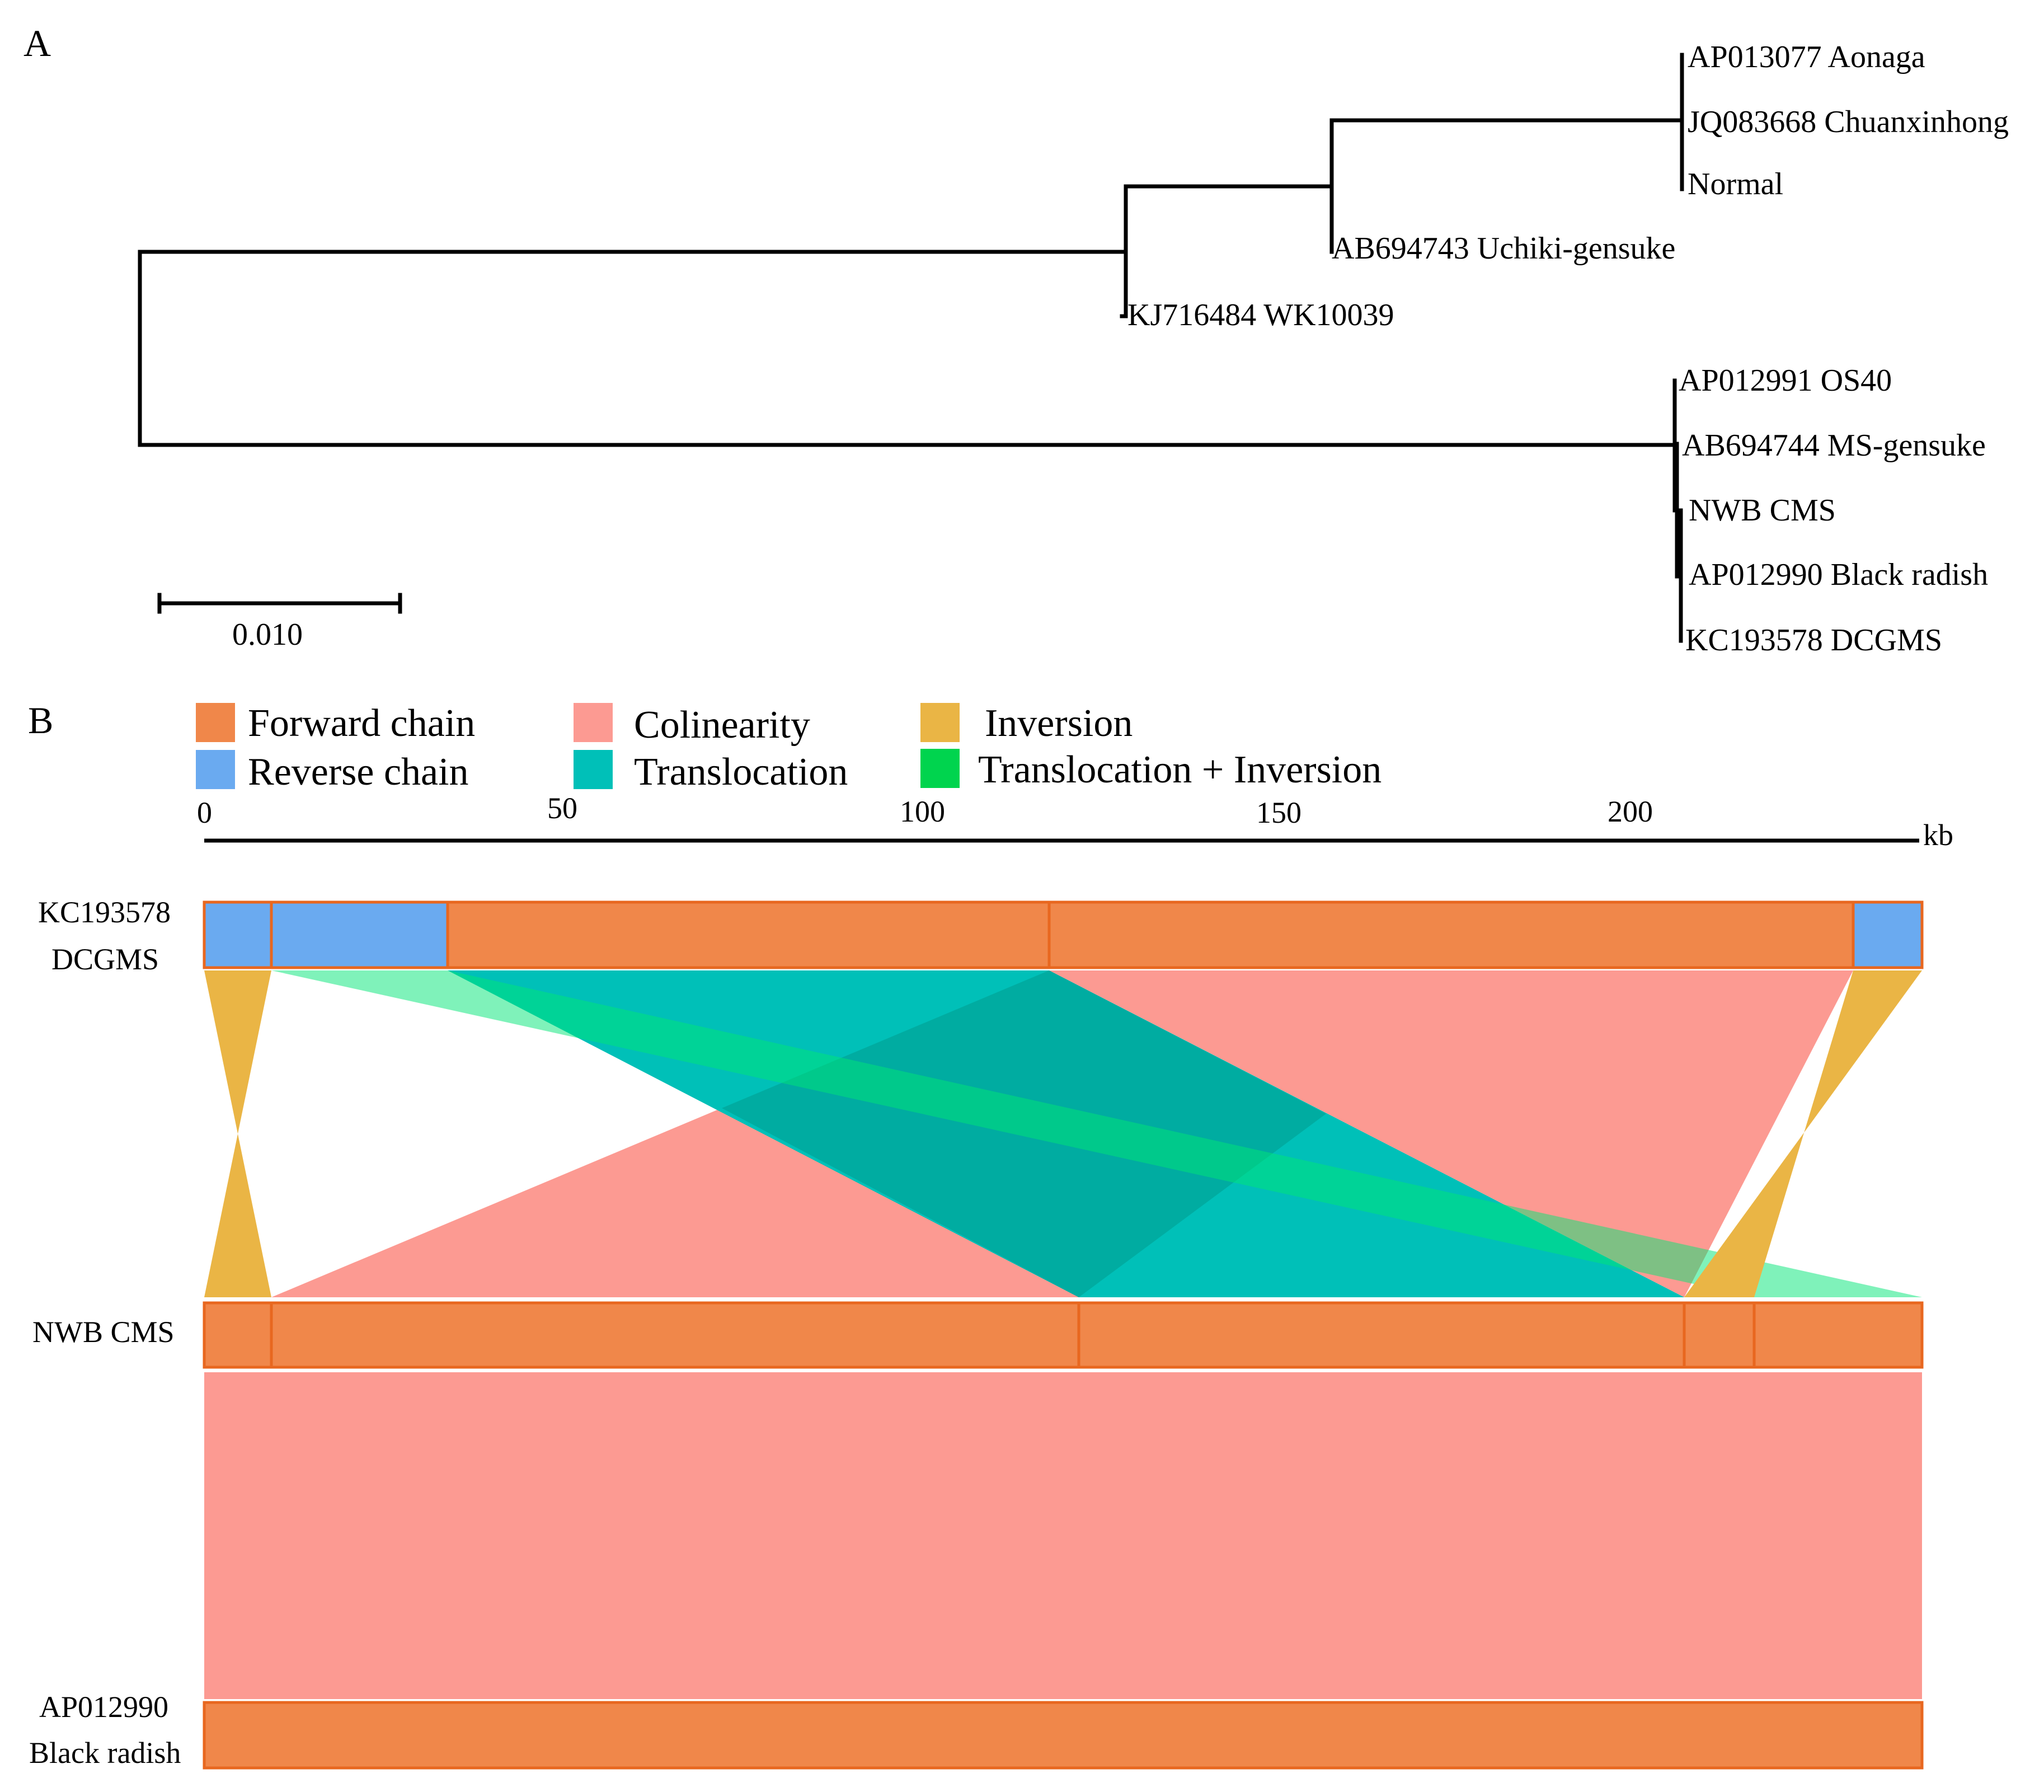 This screenshot has height=1792, width=2044. What do you see at coordinates (238, 1133) in the screenshot?
I see `ribbon-inversion-left` at bounding box center [238, 1133].